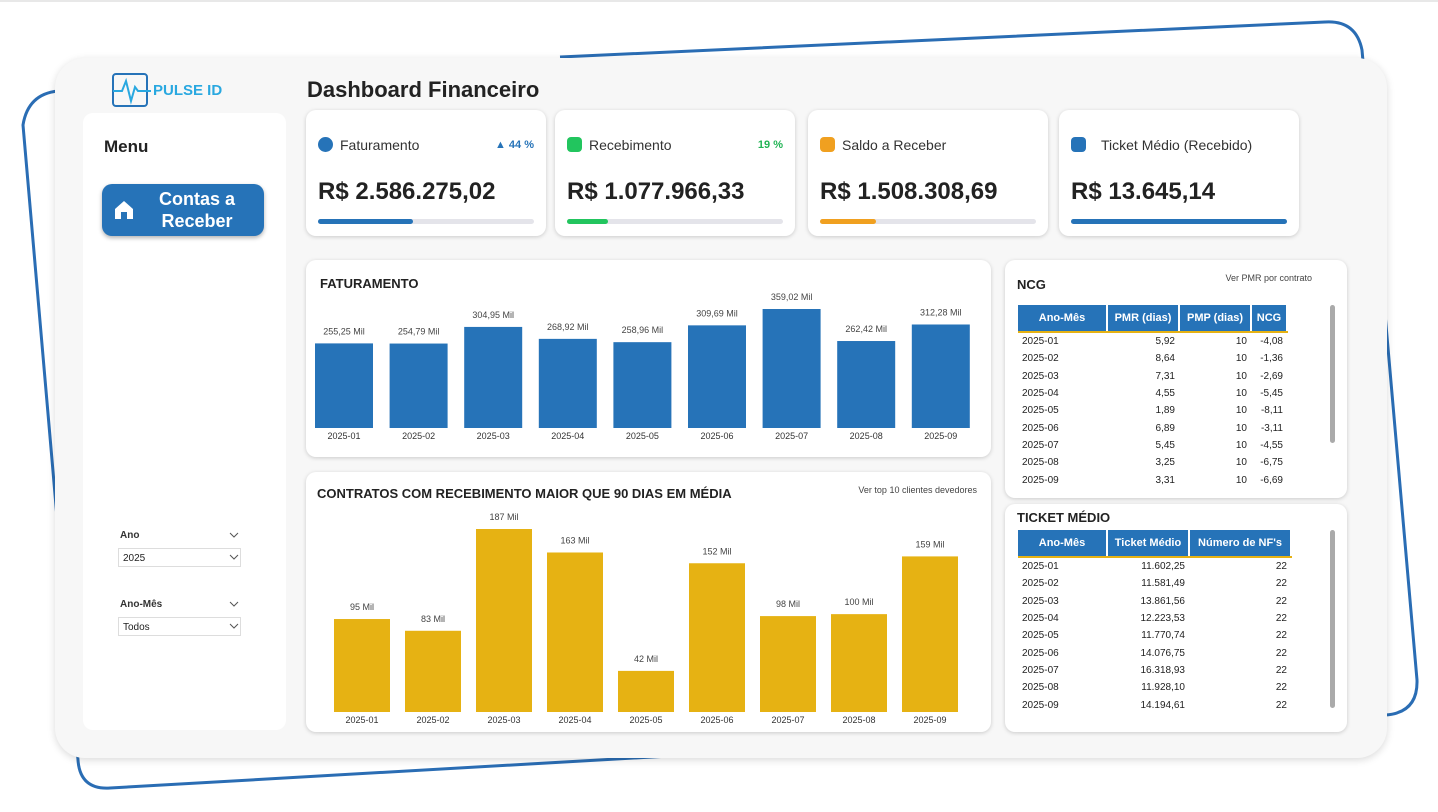 The image size is (1438, 812). What do you see at coordinates (787, 720) in the screenshot?
I see `x-tick-label: 2025-07` at bounding box center [787, 720].